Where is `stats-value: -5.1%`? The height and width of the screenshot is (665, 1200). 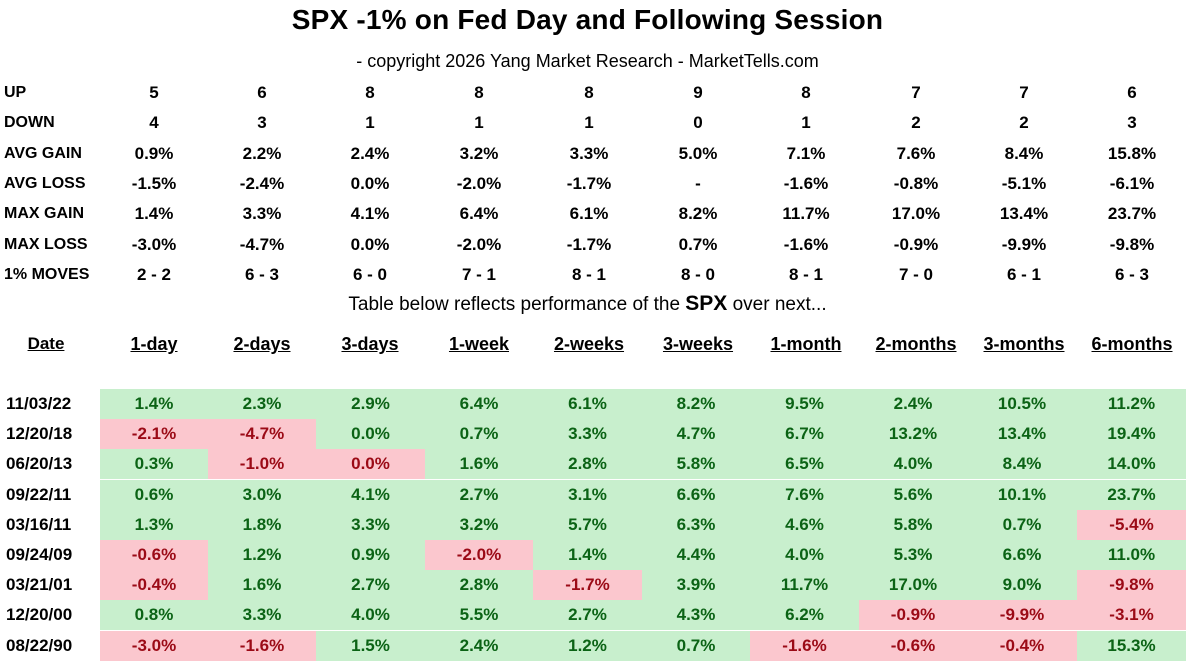
stats-value: -5.1% is located at coordinates (1024, 183).